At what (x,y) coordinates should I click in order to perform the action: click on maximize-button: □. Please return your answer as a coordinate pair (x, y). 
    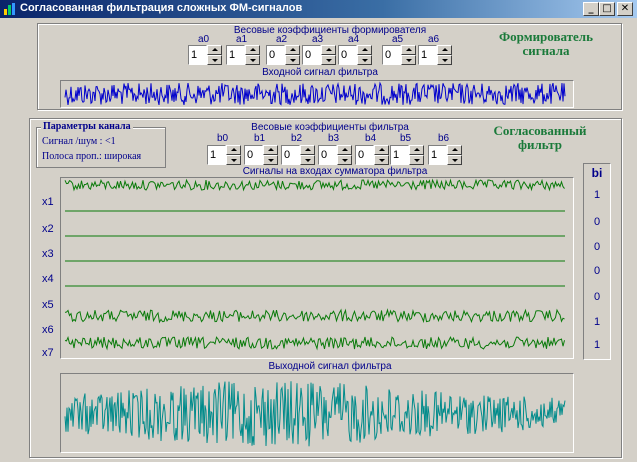
    Looking at the image, I should click on (607, 9).